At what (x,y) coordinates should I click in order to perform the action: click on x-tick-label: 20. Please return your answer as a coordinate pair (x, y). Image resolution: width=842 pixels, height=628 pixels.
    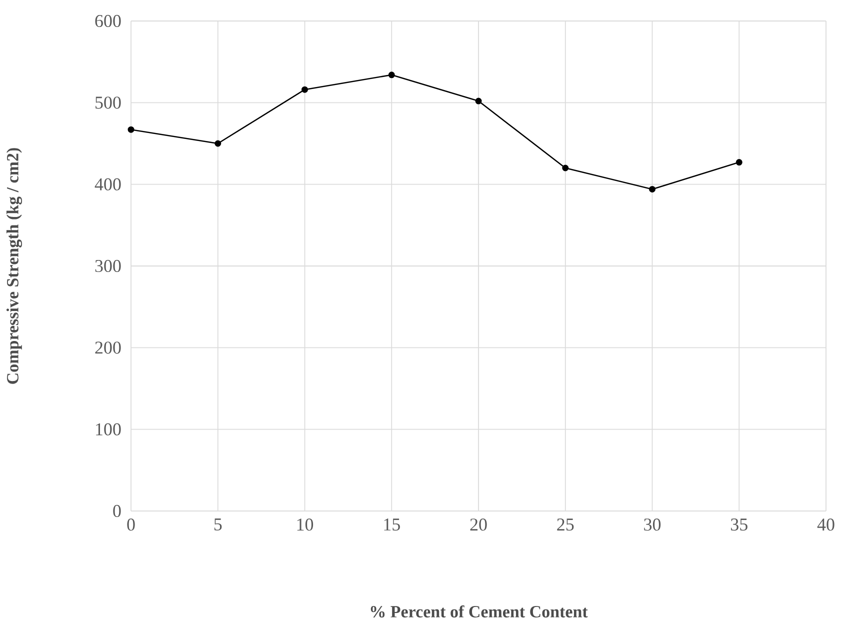
    Looking at the image, I should click on (478, 524).